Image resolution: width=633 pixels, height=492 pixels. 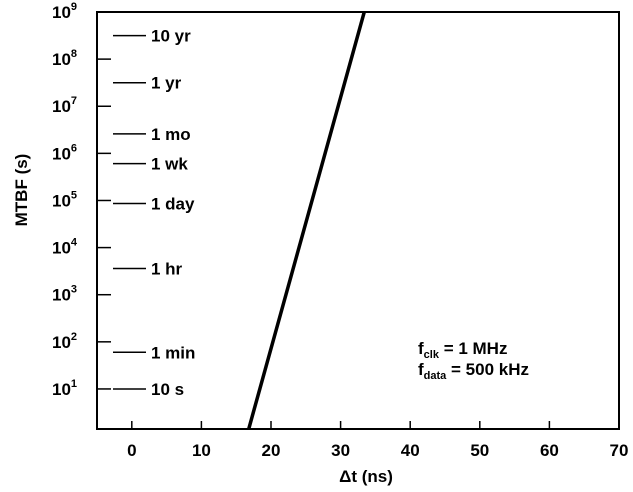 I want to click on y-tick-label: 10¹, so click(x=64, y=388).